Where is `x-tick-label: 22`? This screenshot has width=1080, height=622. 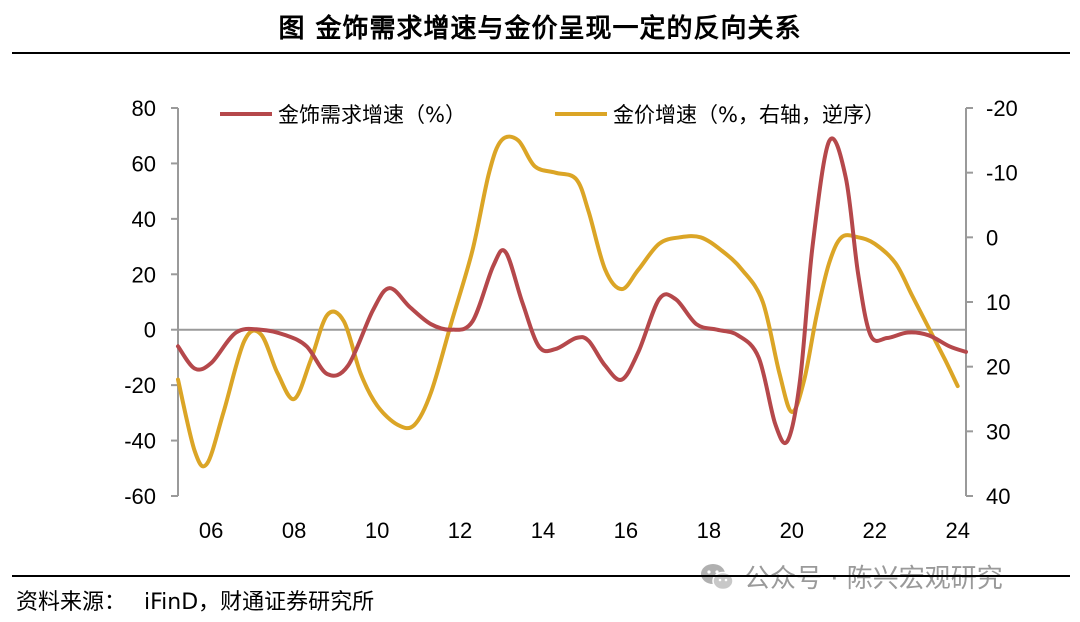 x-tick-label: 22 is located at coordinates (875, 530).